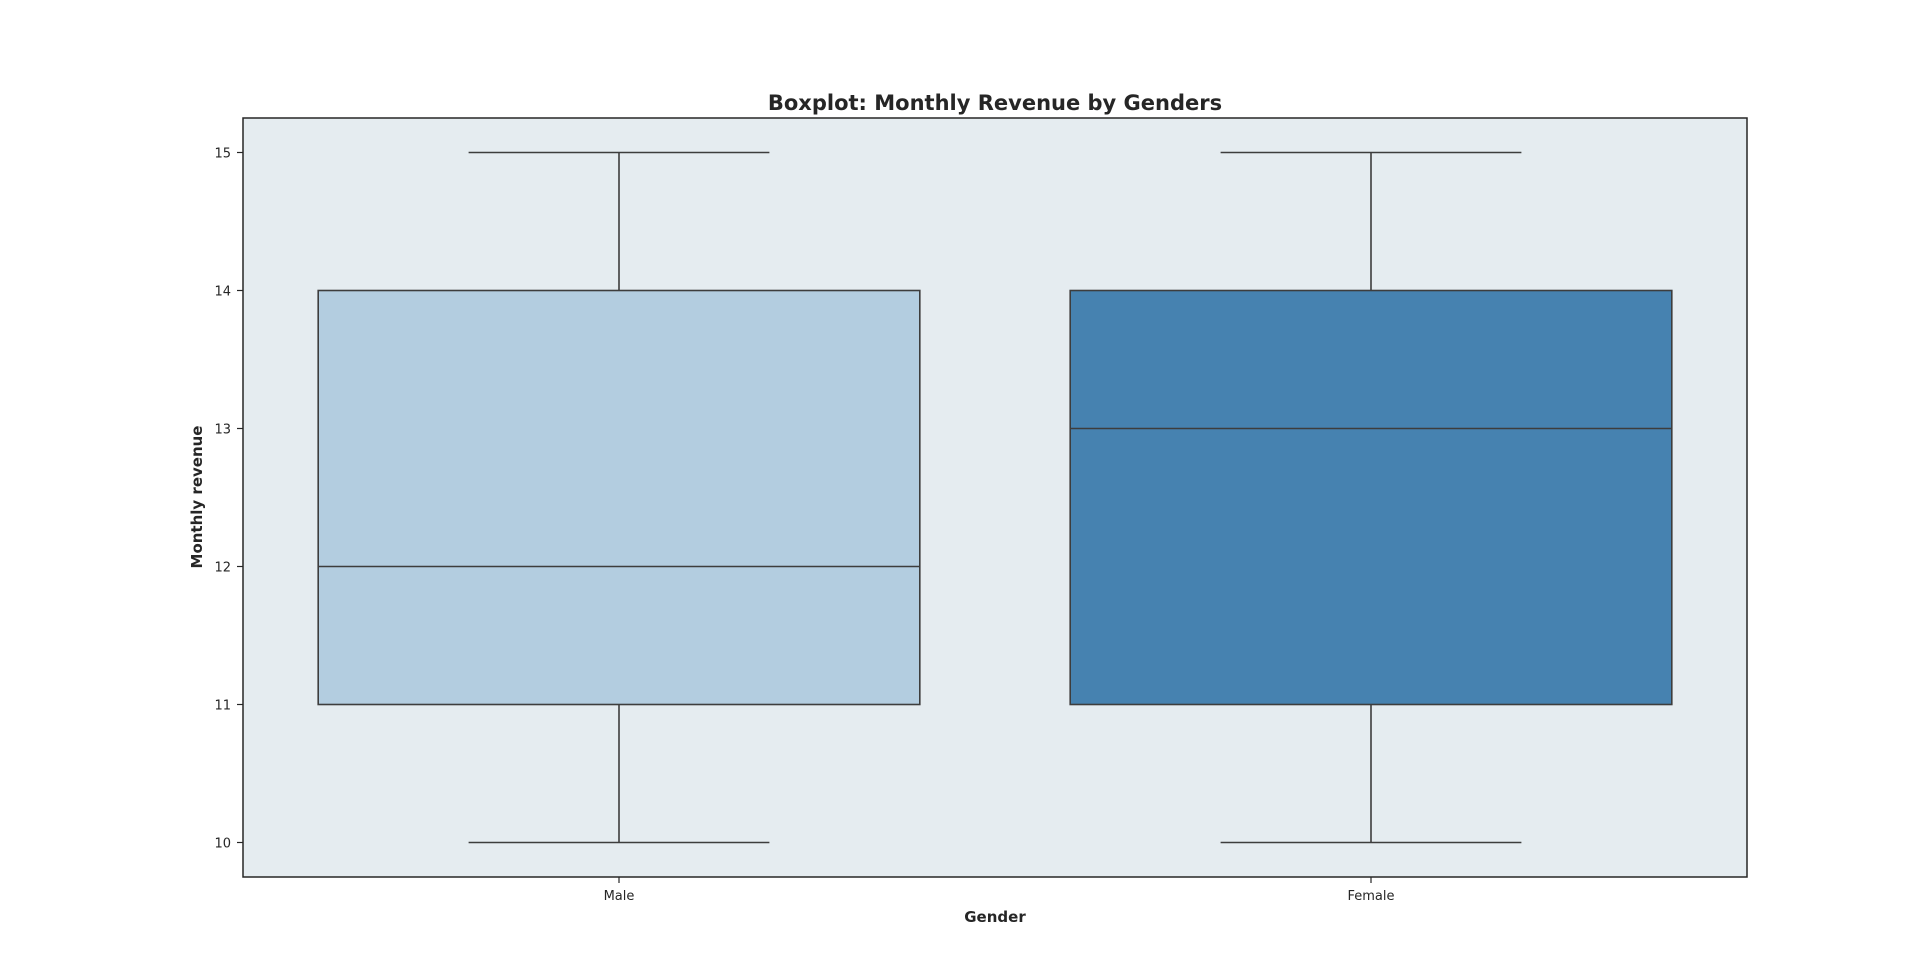 The image size is (1920, 975). Describe the element at coordinates (222, 844) in the screenshot. I see `y-tick-label: 10` at that location.